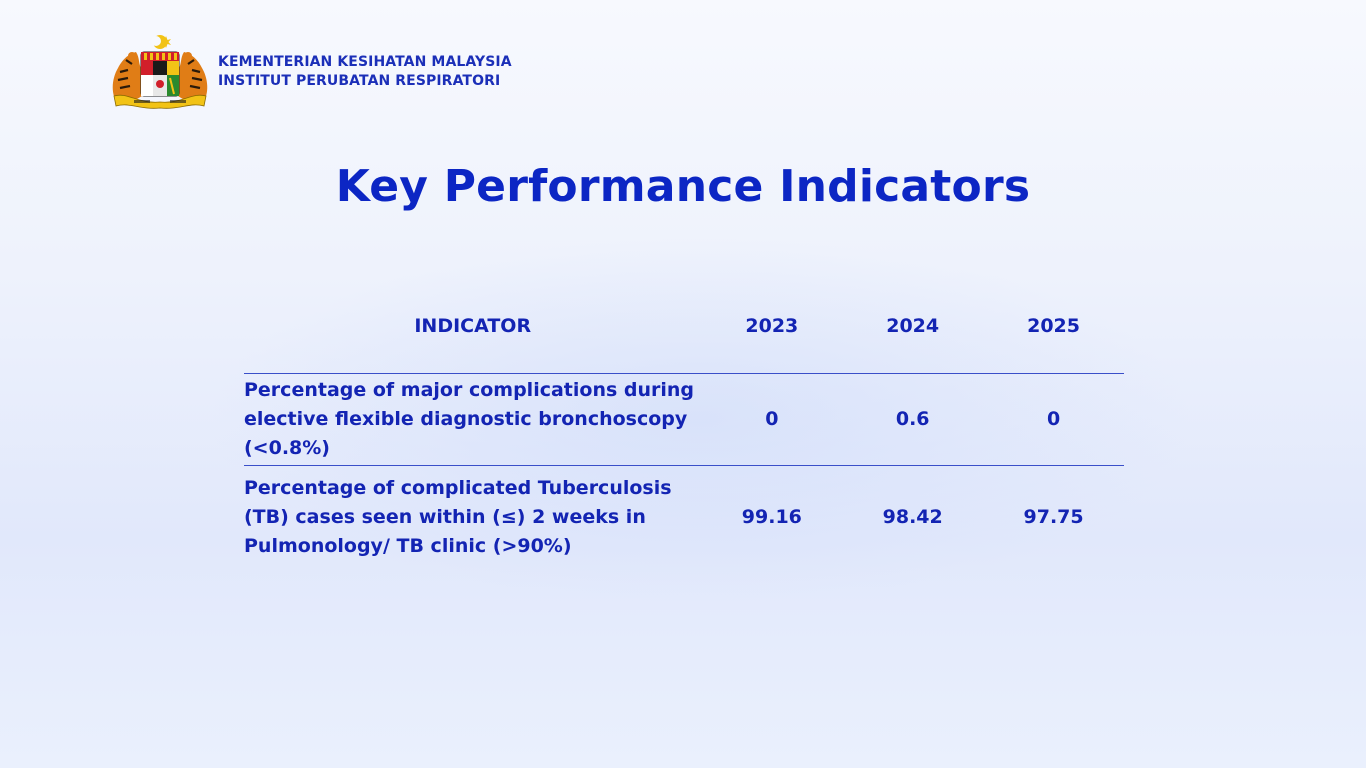 This screenshot has height=768, width=1366. What do you see at coordinates (772, 418) in the screenshot?
I see `value-cell-2023: 0` at bounding box center [772, 418].